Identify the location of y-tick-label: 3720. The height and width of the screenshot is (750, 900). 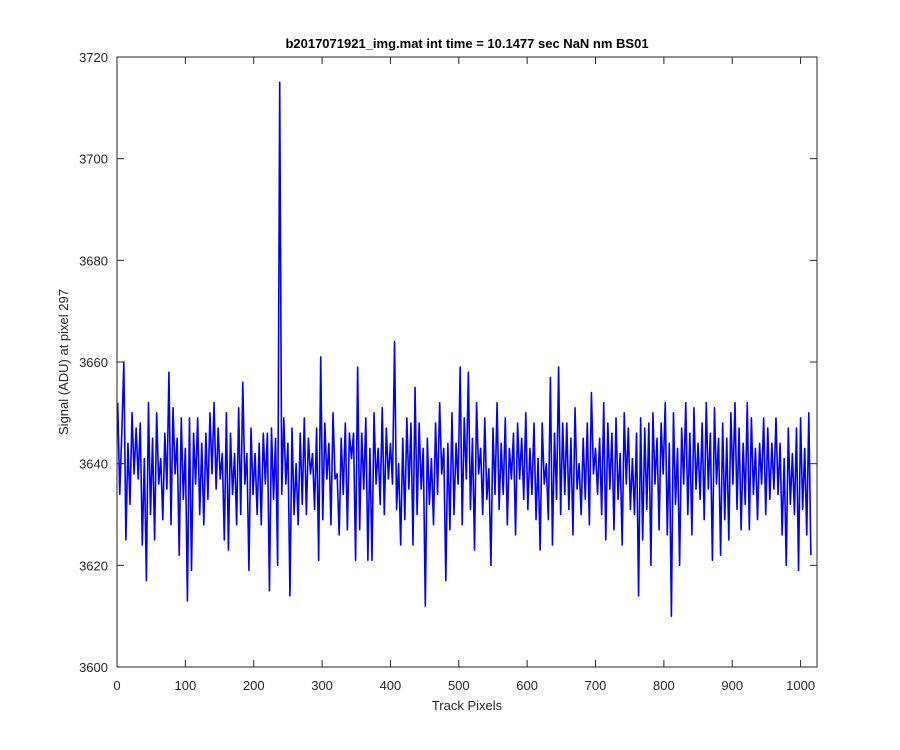
(93, 57).